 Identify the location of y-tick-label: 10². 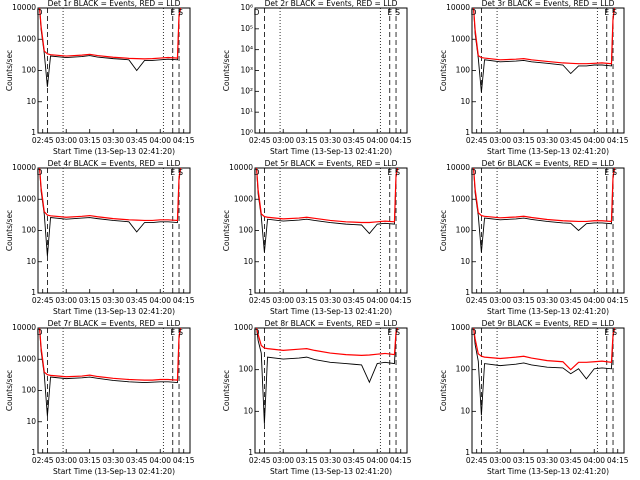
(246, 90).